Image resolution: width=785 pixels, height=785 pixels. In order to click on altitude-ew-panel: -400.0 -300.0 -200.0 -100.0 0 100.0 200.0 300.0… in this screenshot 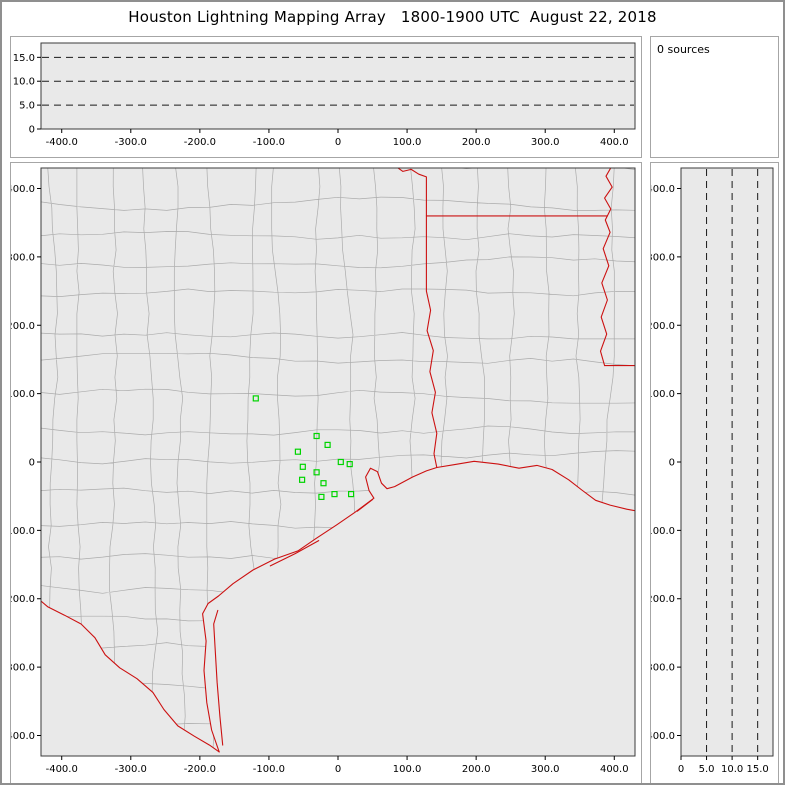, I will do `click(326, 97)`.